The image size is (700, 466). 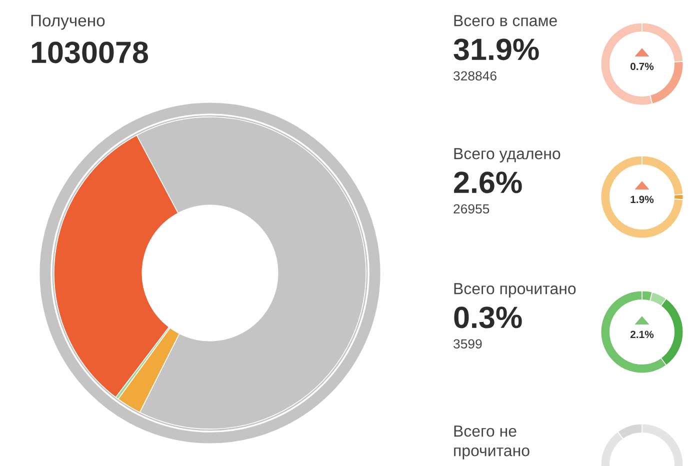 I want to click on chart-title: Получено, so click(x=68, y=22).